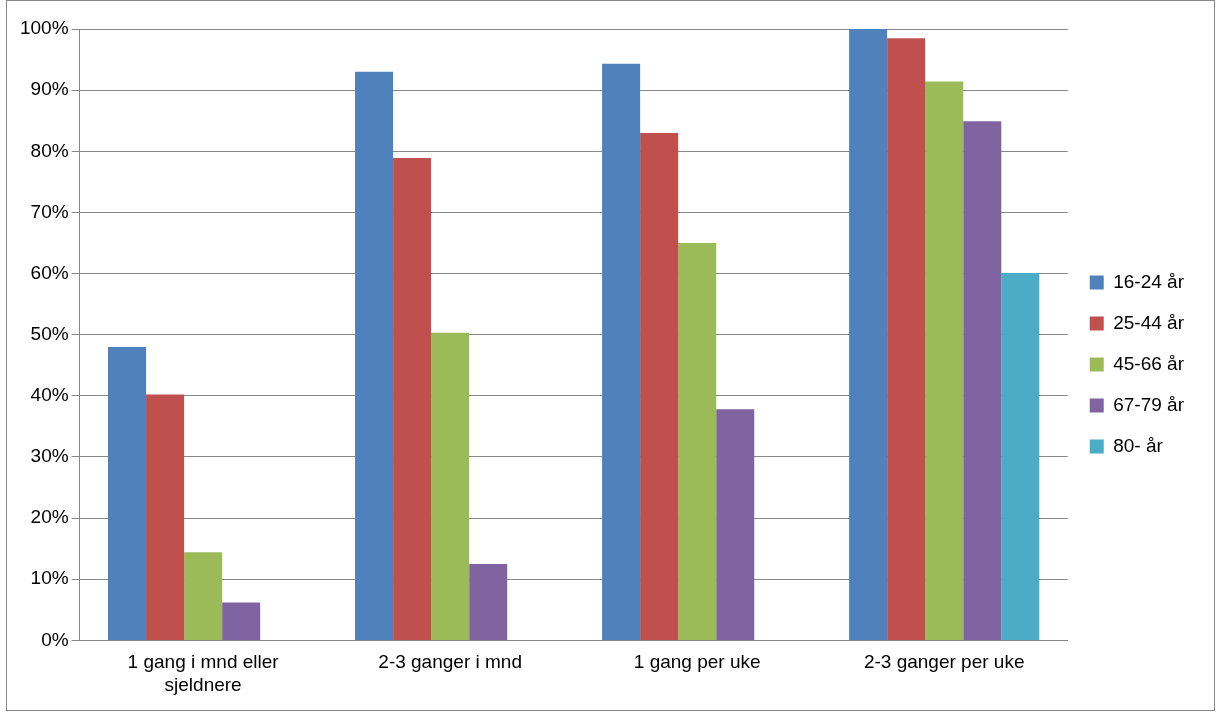 This screenshot has width=1217, height=713. I want to click on x-tick-label: 2-3 ganger i mnd, so click(450, 662).